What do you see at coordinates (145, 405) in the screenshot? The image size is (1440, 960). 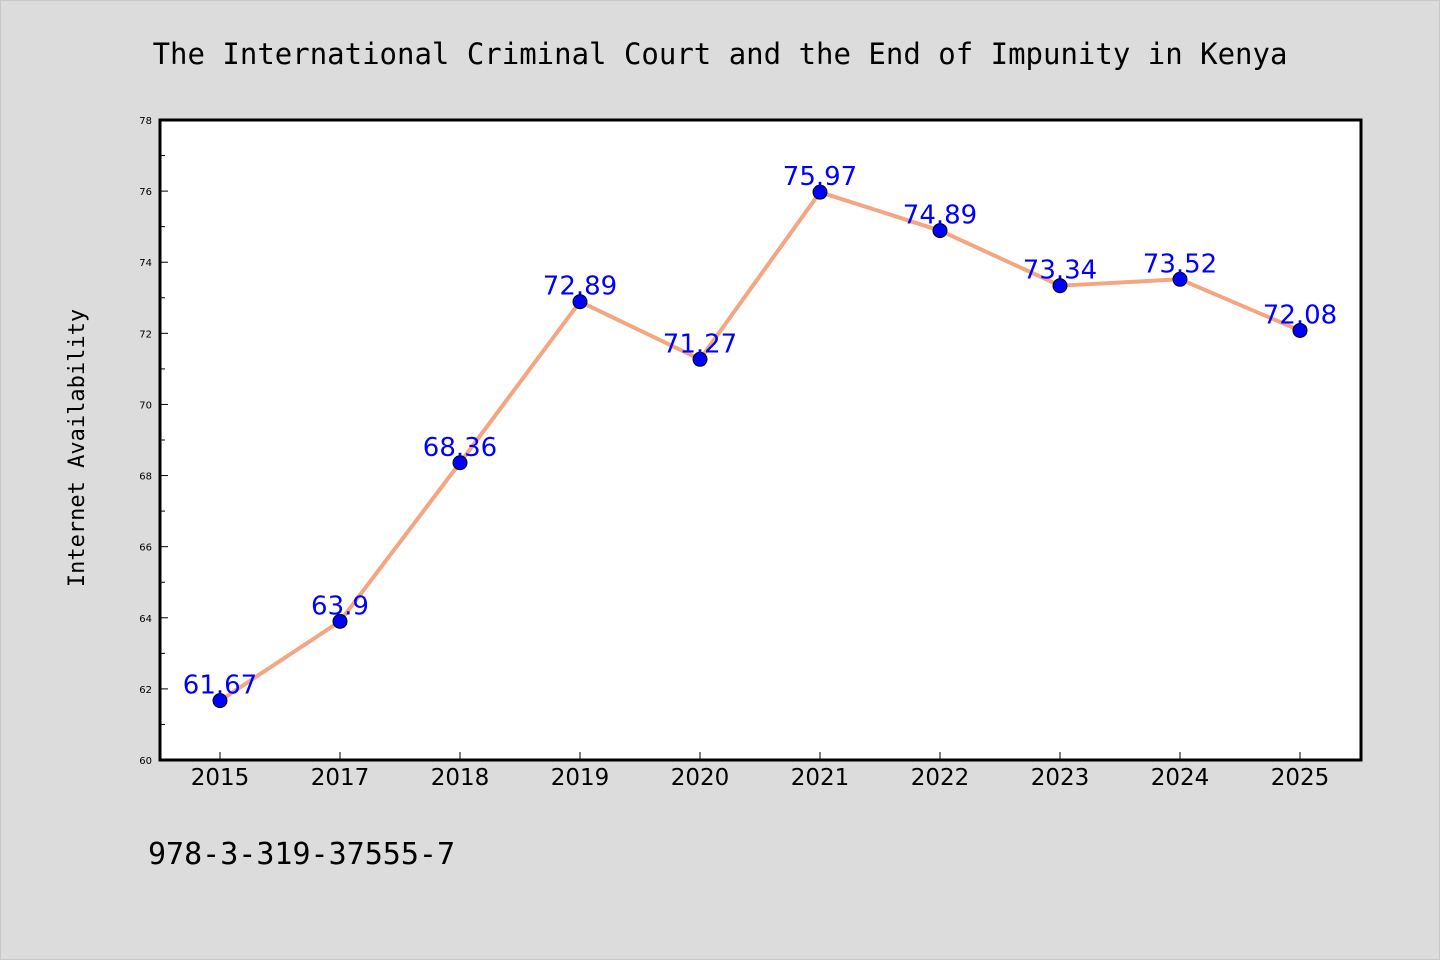 I see `y-tick-label: 70` at bounding box center [145, 405].